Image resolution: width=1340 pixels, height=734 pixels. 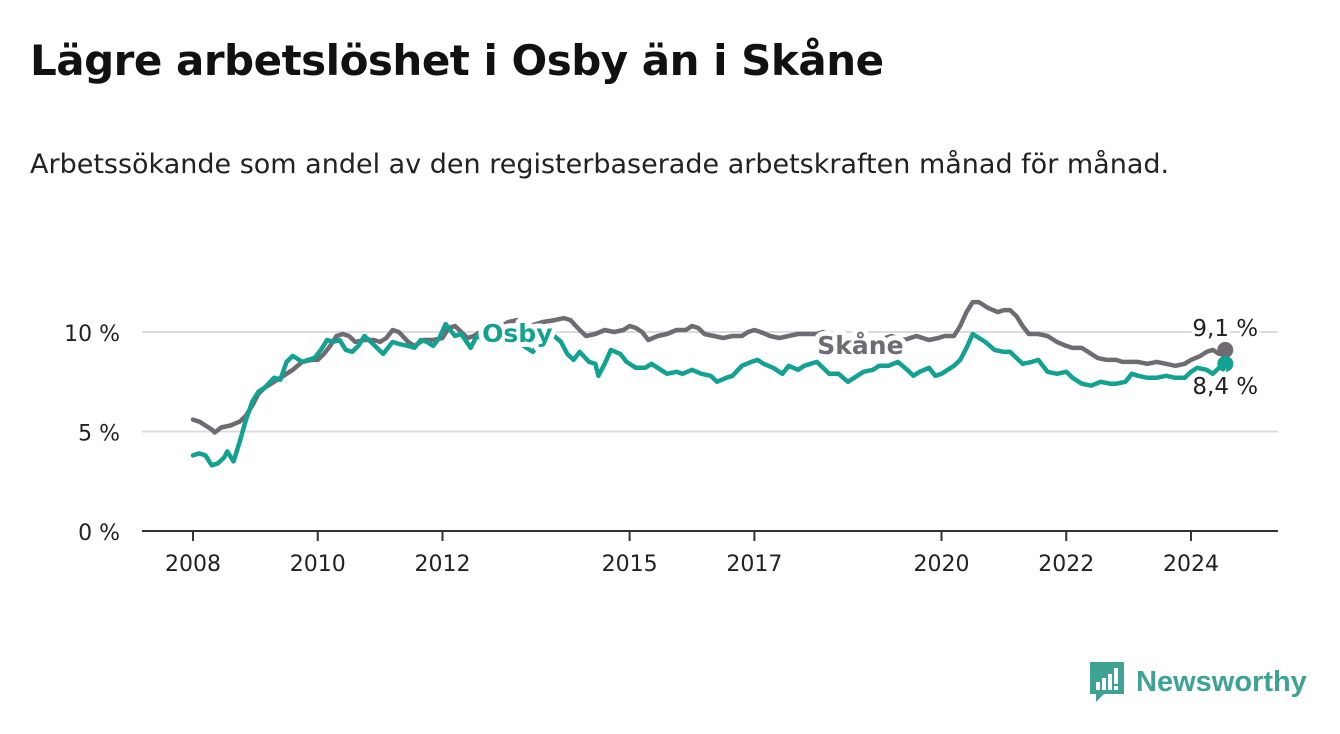 I want to click on x-tick-label: 2017, so click(x=754, y=564).